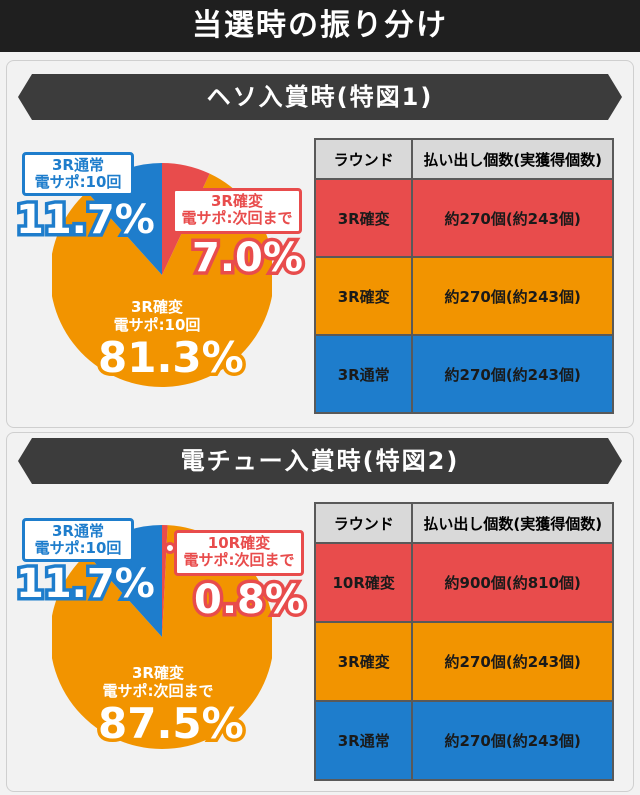  I want to click on s1-callout-3r-normal: 3R通常 電サポ:10回, so click(78, 174).